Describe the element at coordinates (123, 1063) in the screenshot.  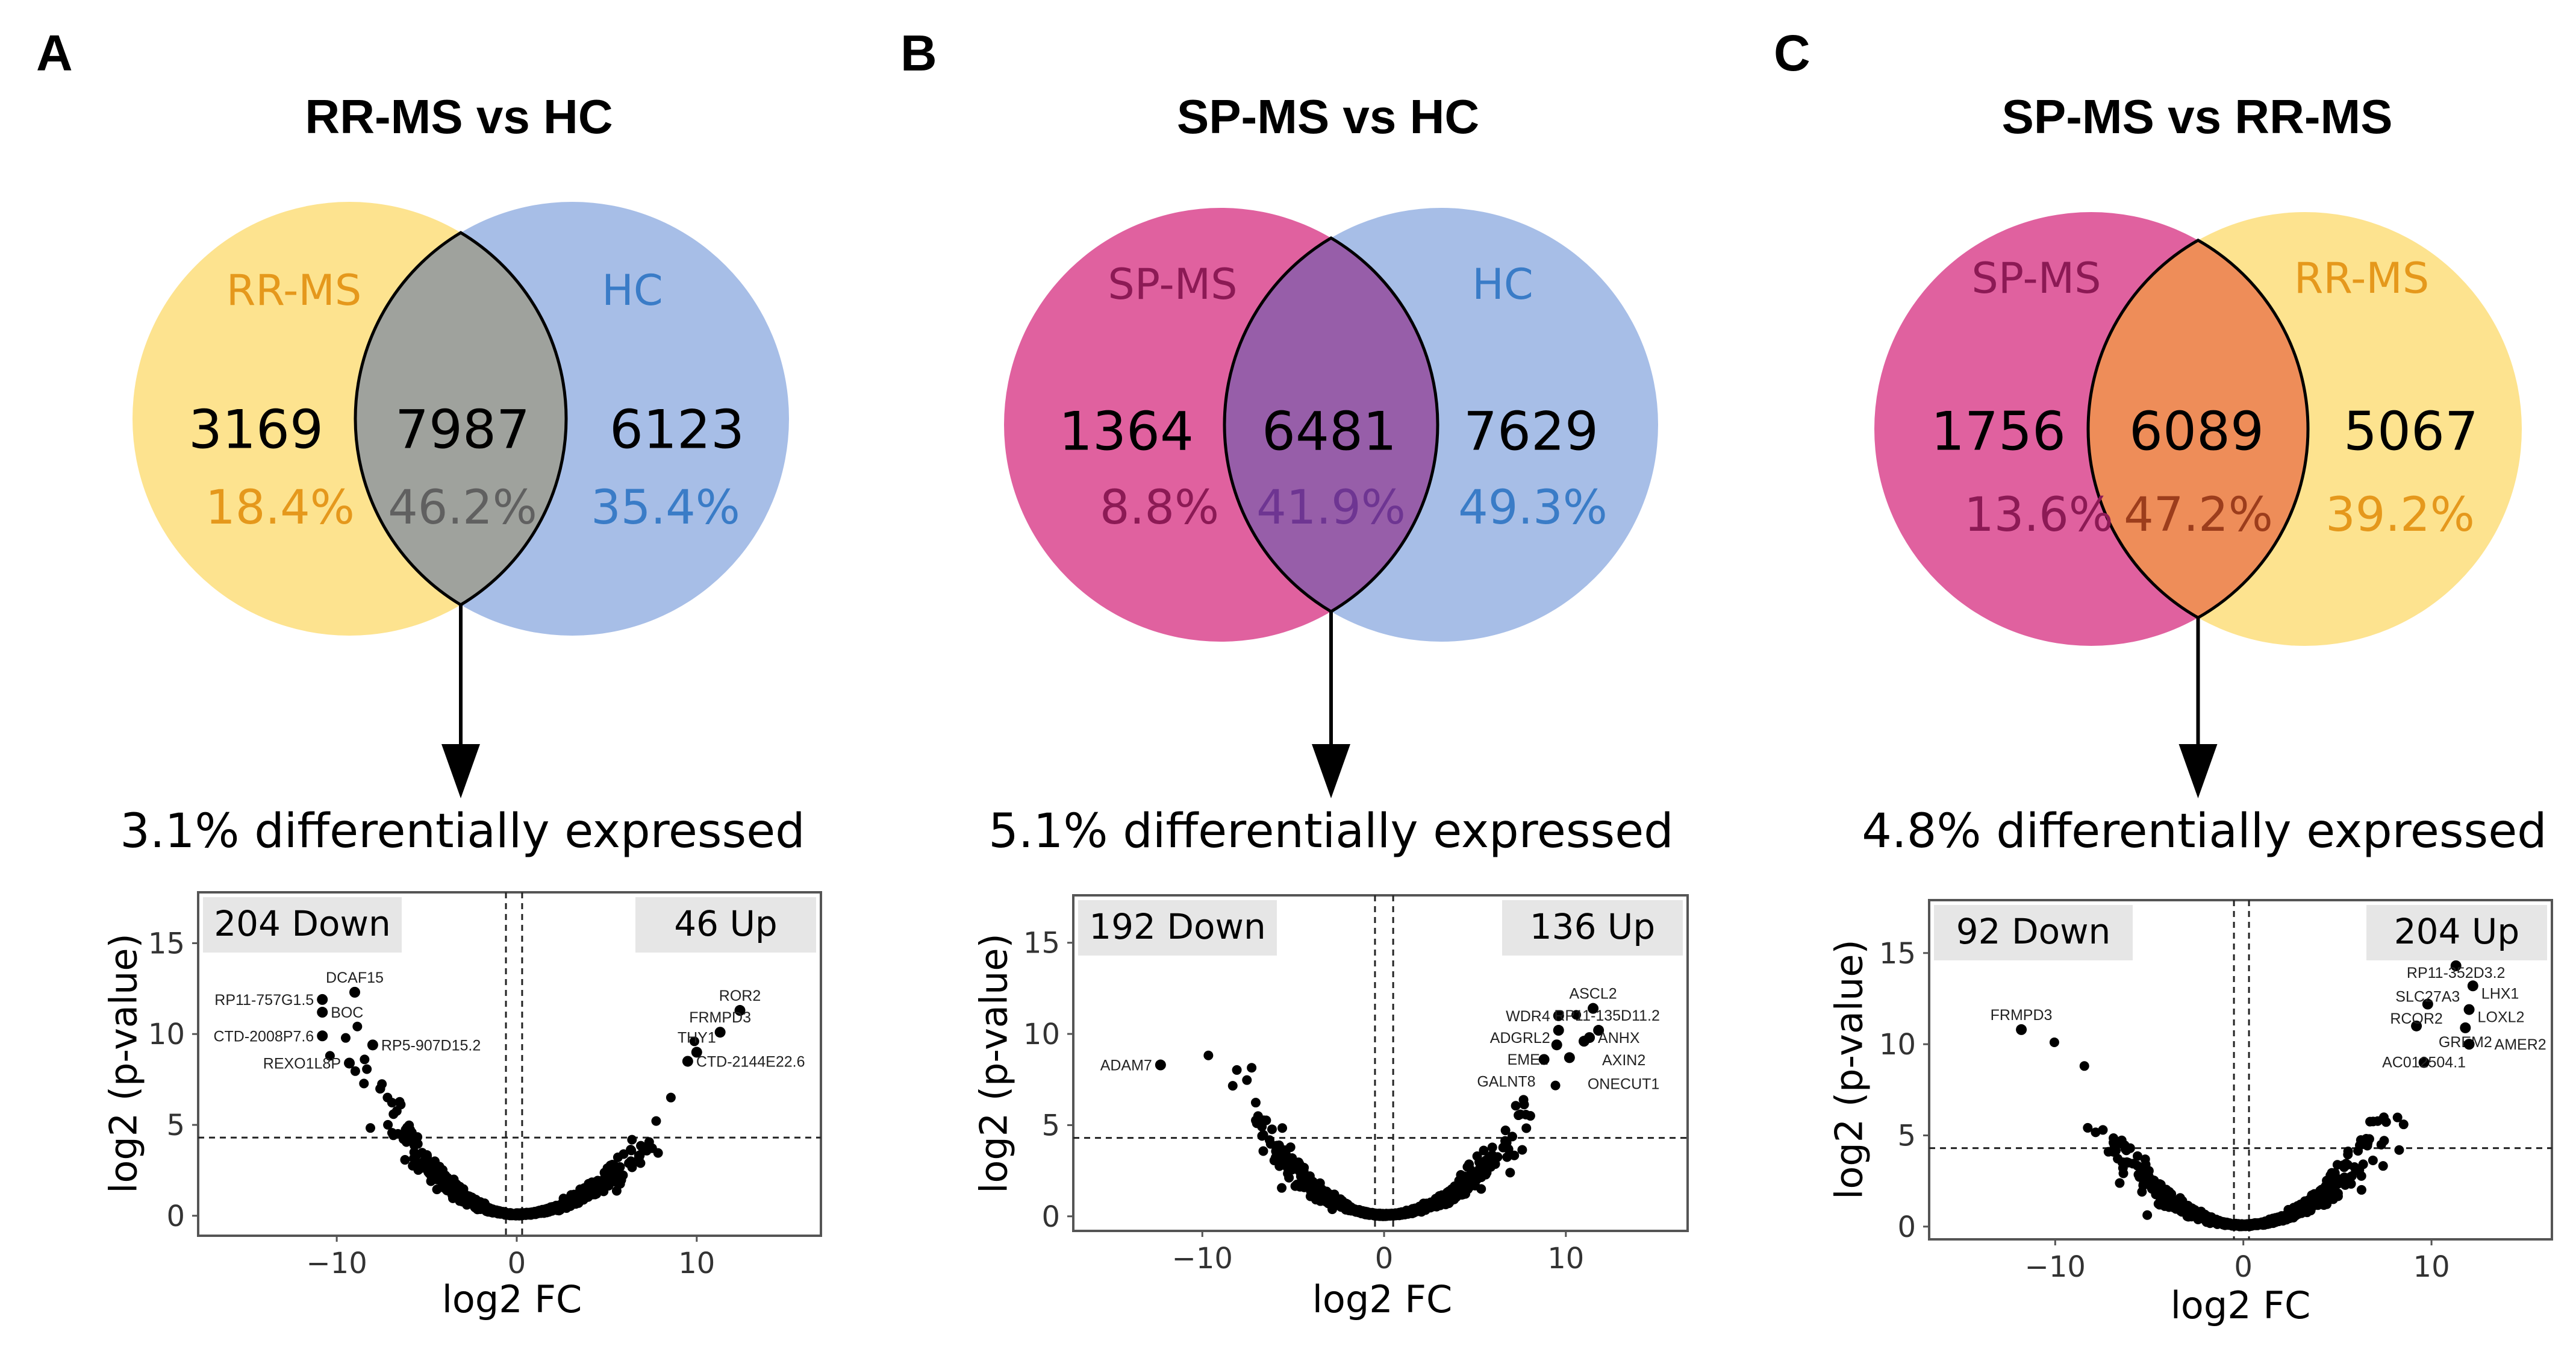
I see `volcano-a-ylabel: log2 (p-value)` at that location.